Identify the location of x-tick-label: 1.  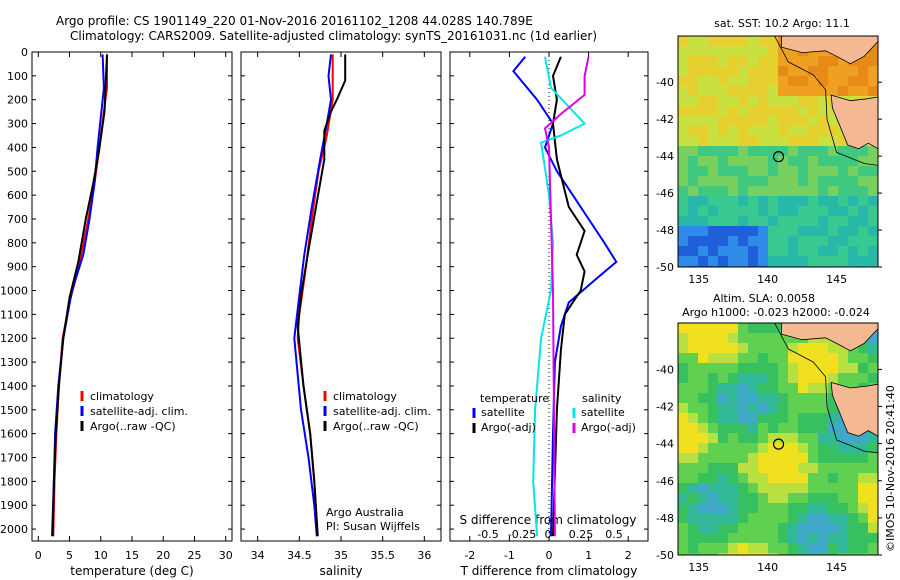
(588, 555).